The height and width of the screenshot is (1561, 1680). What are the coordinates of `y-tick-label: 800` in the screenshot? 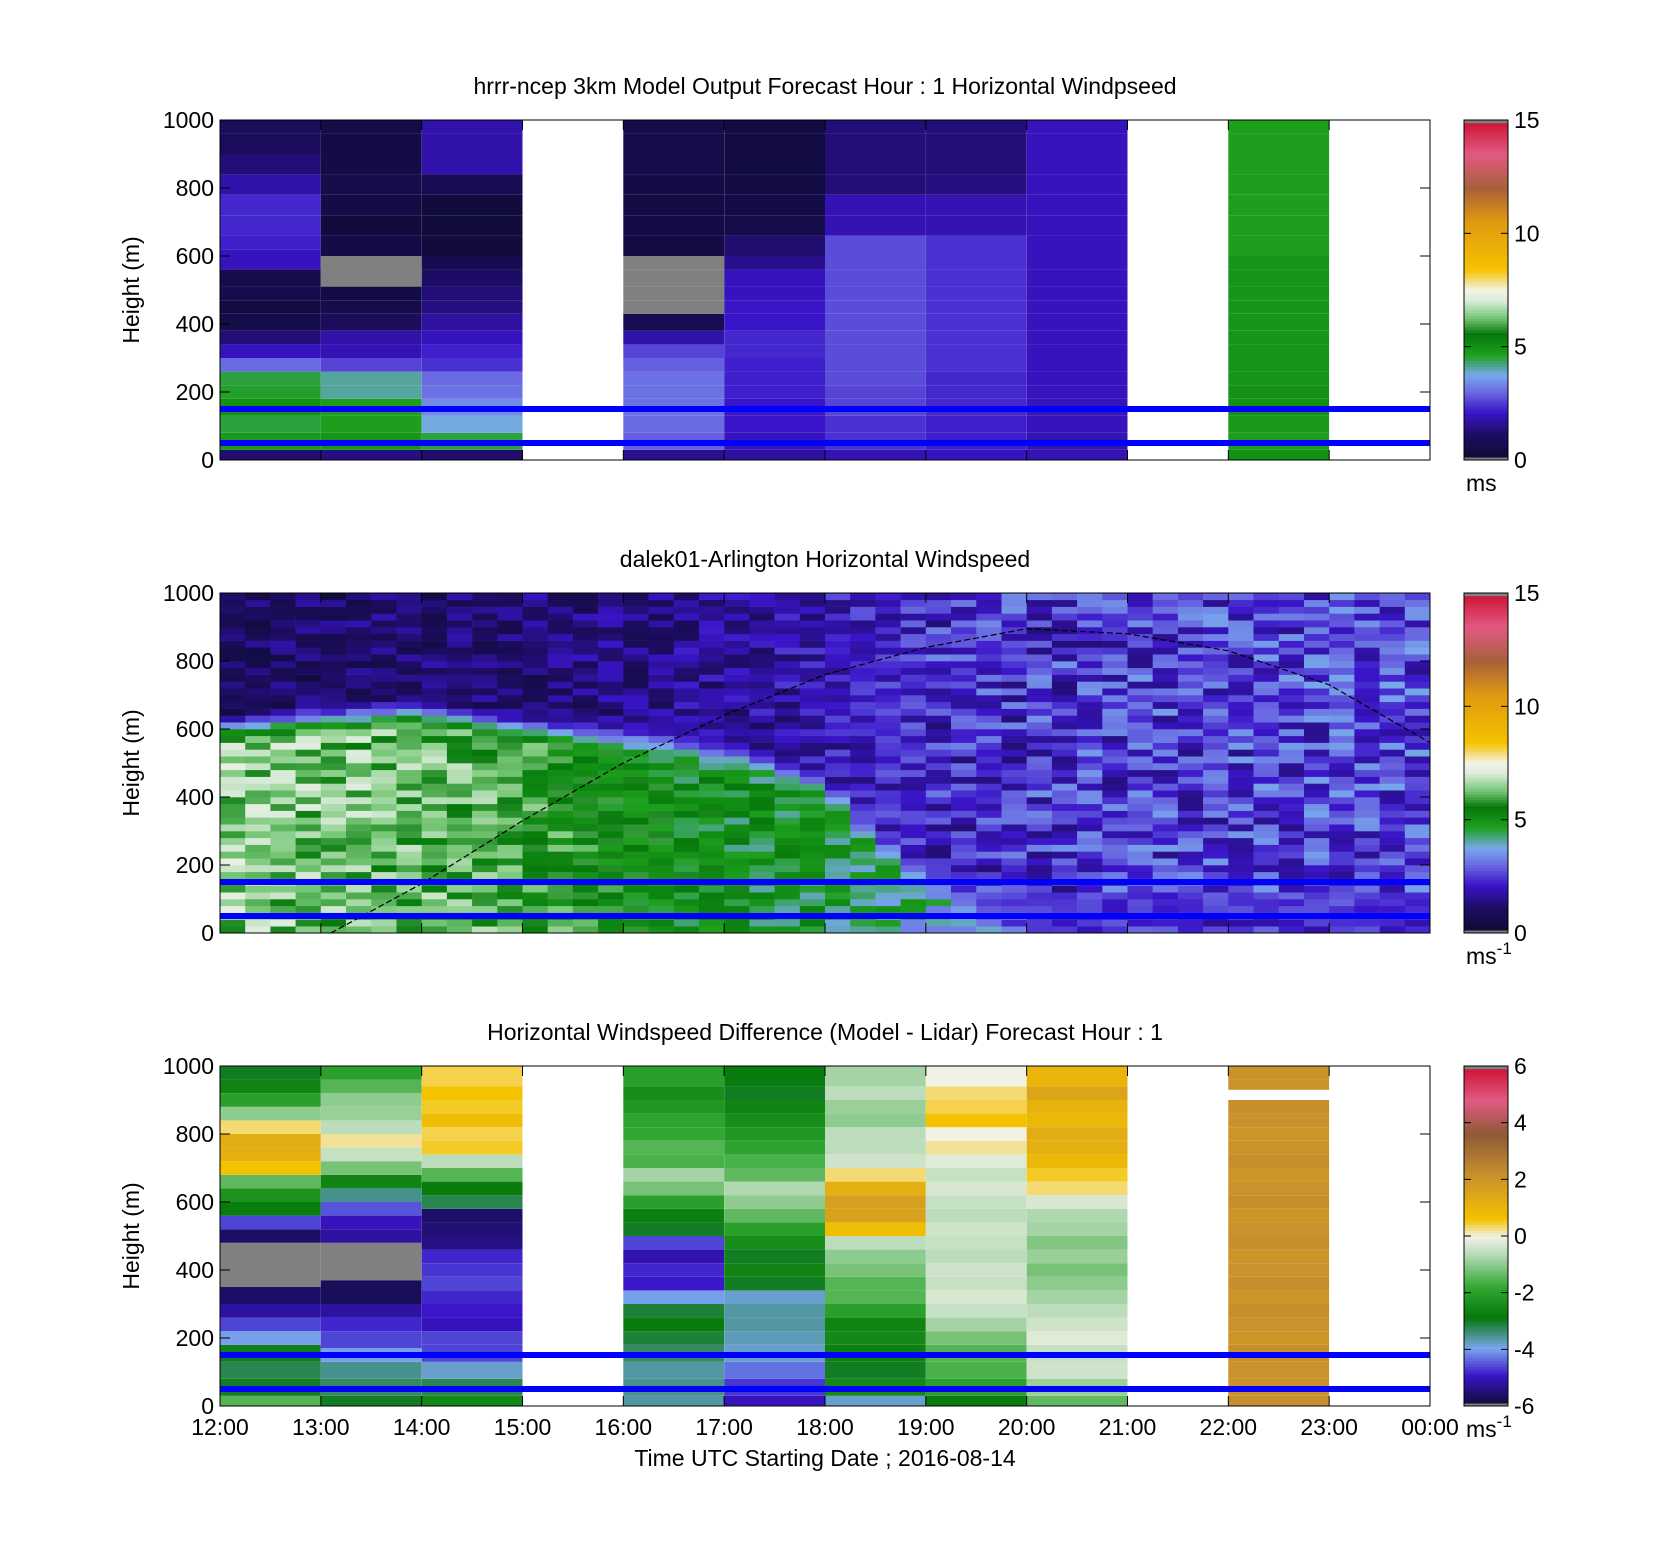 It's located at (195, 1134).